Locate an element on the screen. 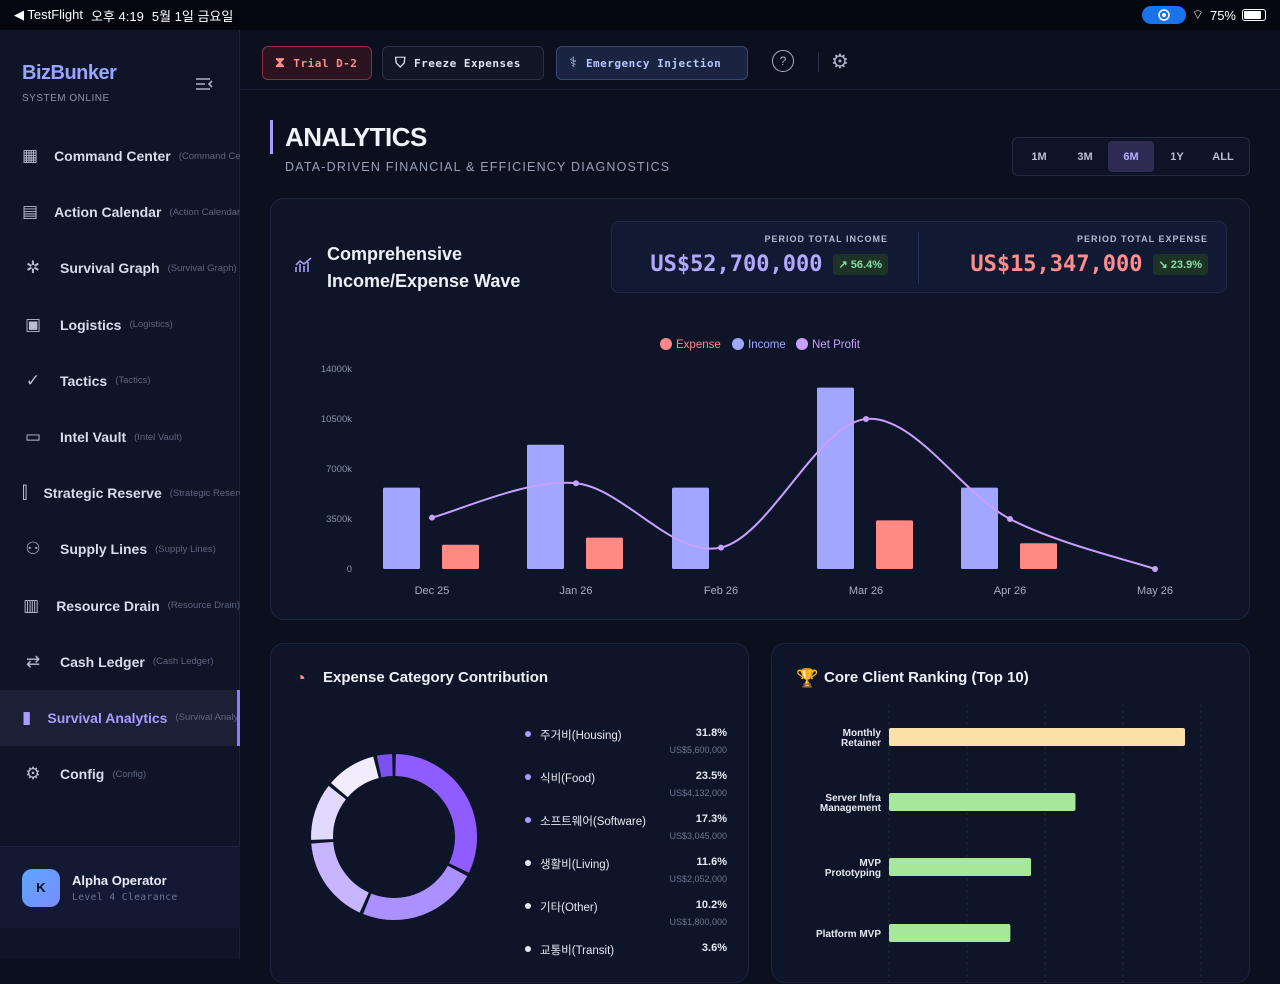 The height and width of the screenshot is (984, 1280). freeze-label: Freeze Expenses is located at coordinates (467, 63).